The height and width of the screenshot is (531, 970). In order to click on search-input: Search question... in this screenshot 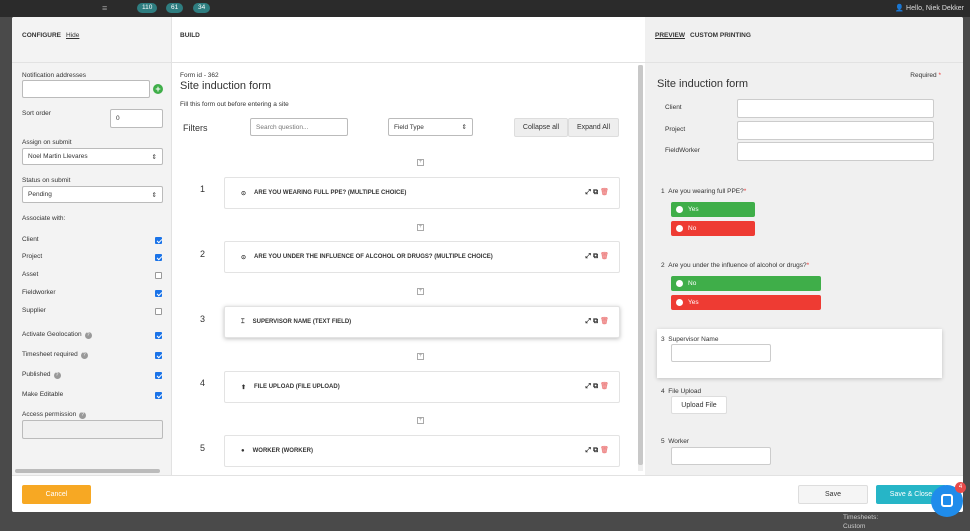, I will do `click(299, 127)`.